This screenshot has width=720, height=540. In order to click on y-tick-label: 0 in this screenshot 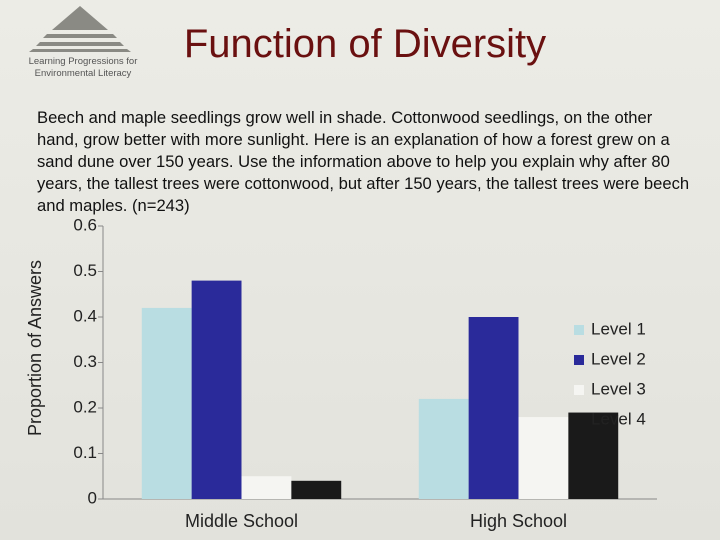, I will do `click(92, 497)`.